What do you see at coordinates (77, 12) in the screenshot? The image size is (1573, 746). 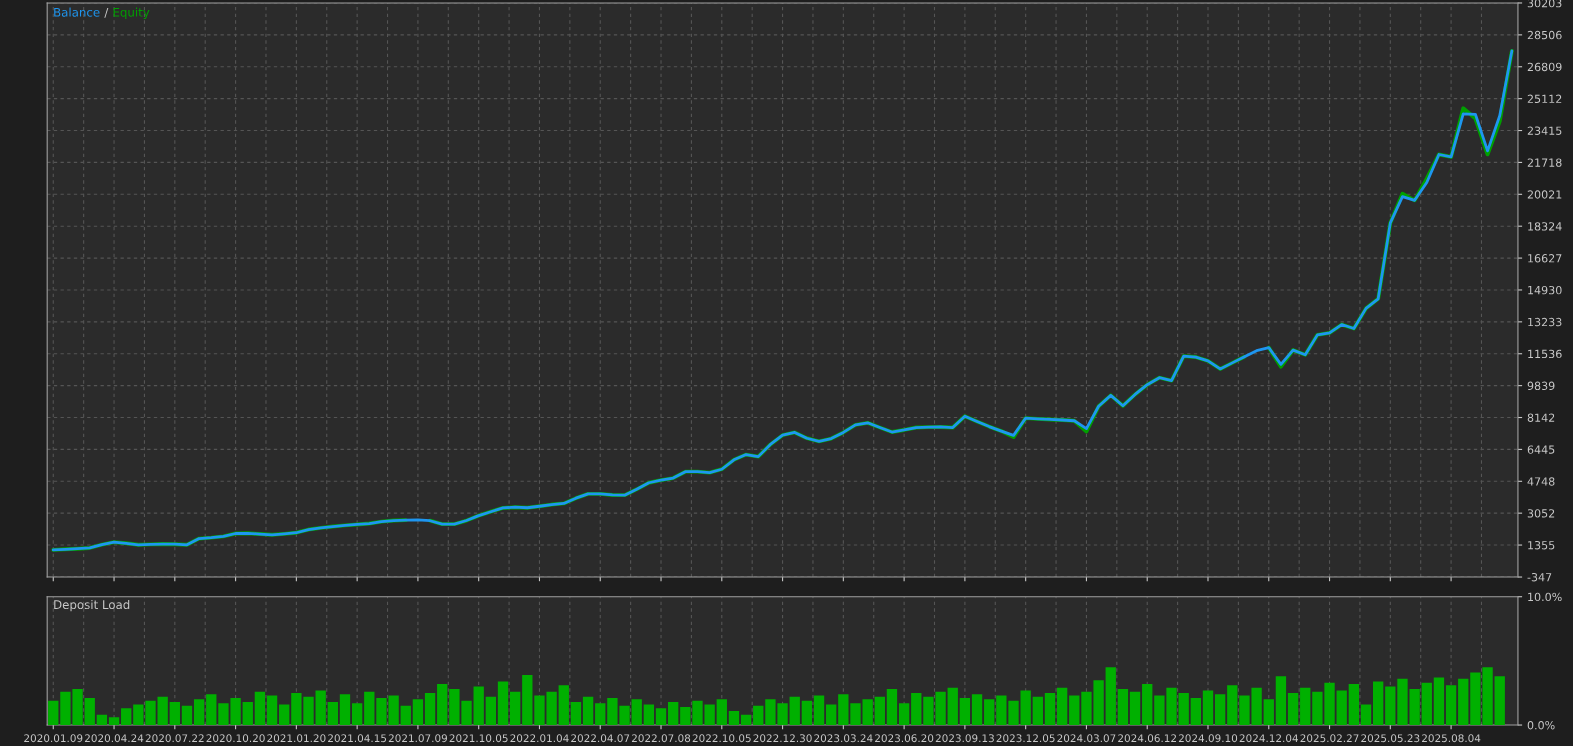 I see `text: Balance` at bounding box center [77, 12].